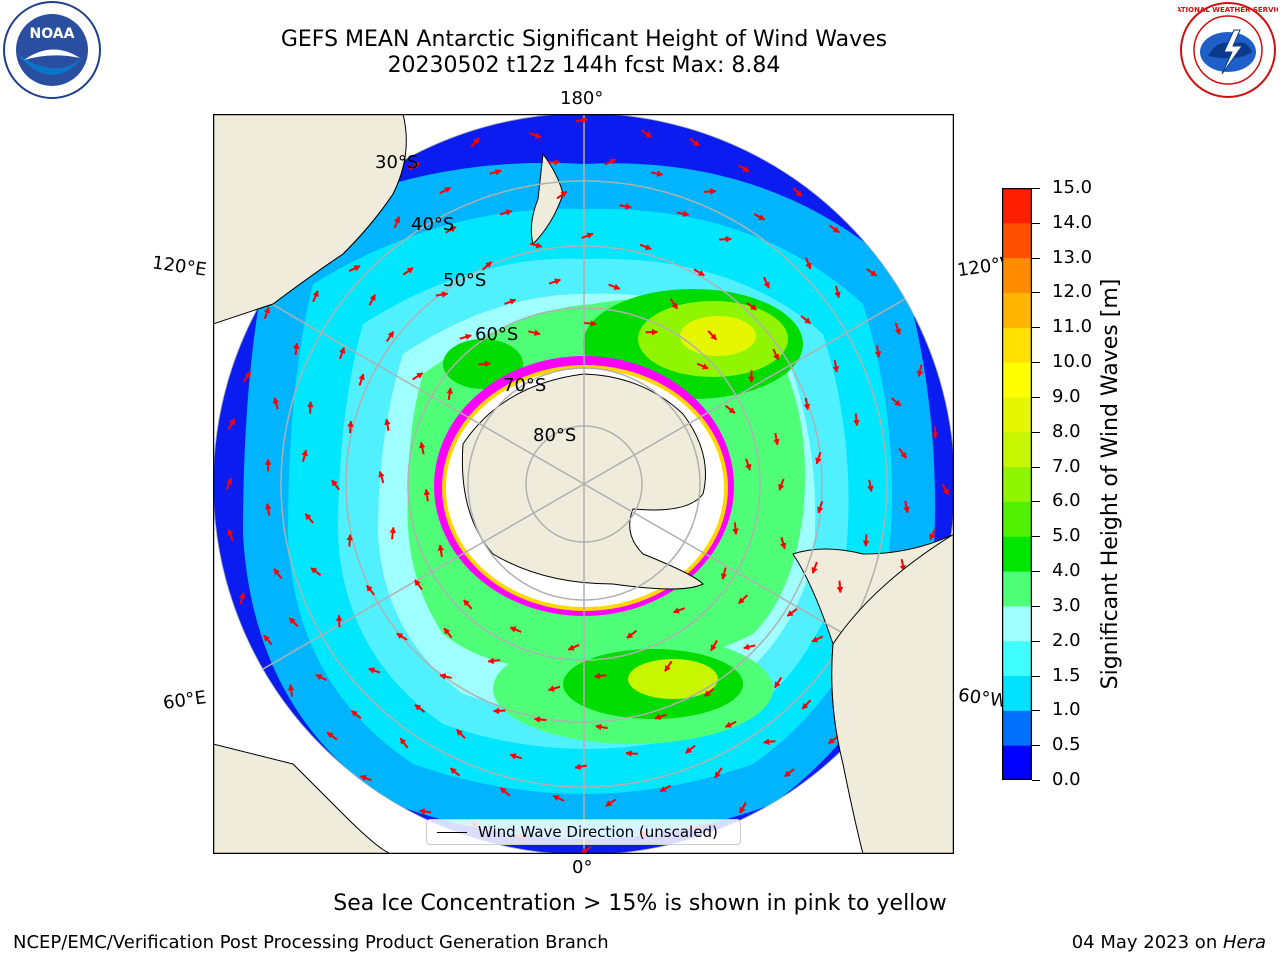 This screenshot has height=960, width=1280. I want to click on new-zealand-land, so click(547, 198).